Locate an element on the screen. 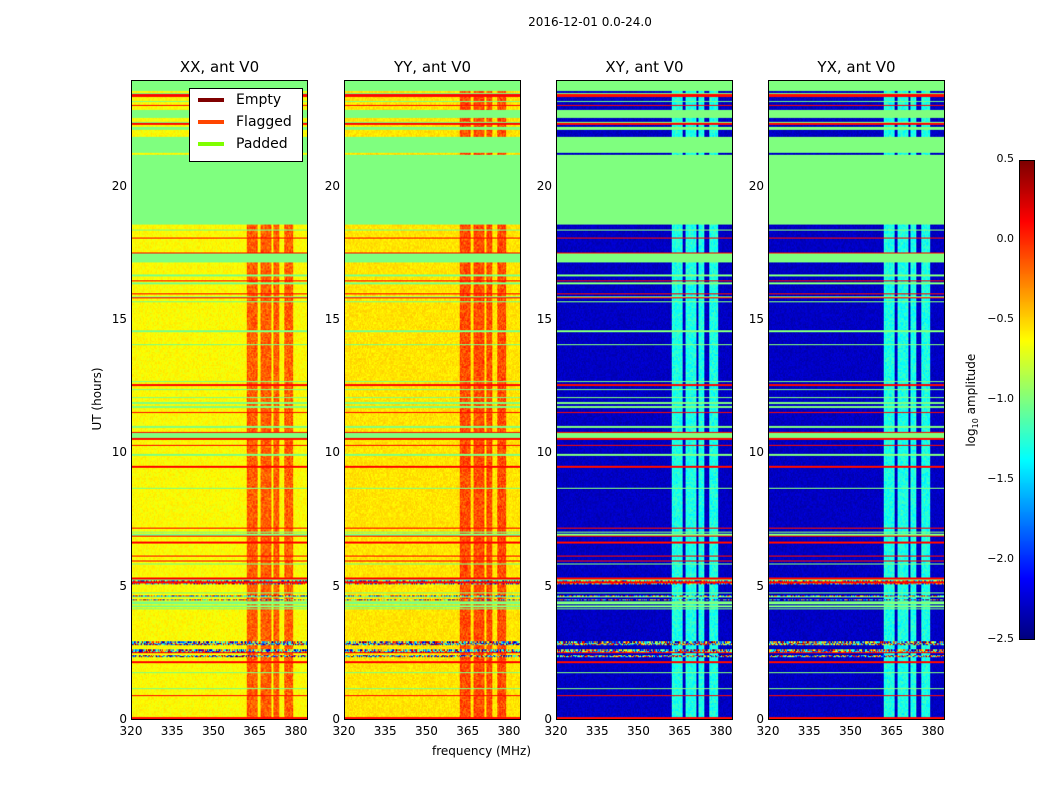 This screenshot has height=800, width=1050. colorbar-tick-label: −0.5 is located at coordinates (1000, 318).